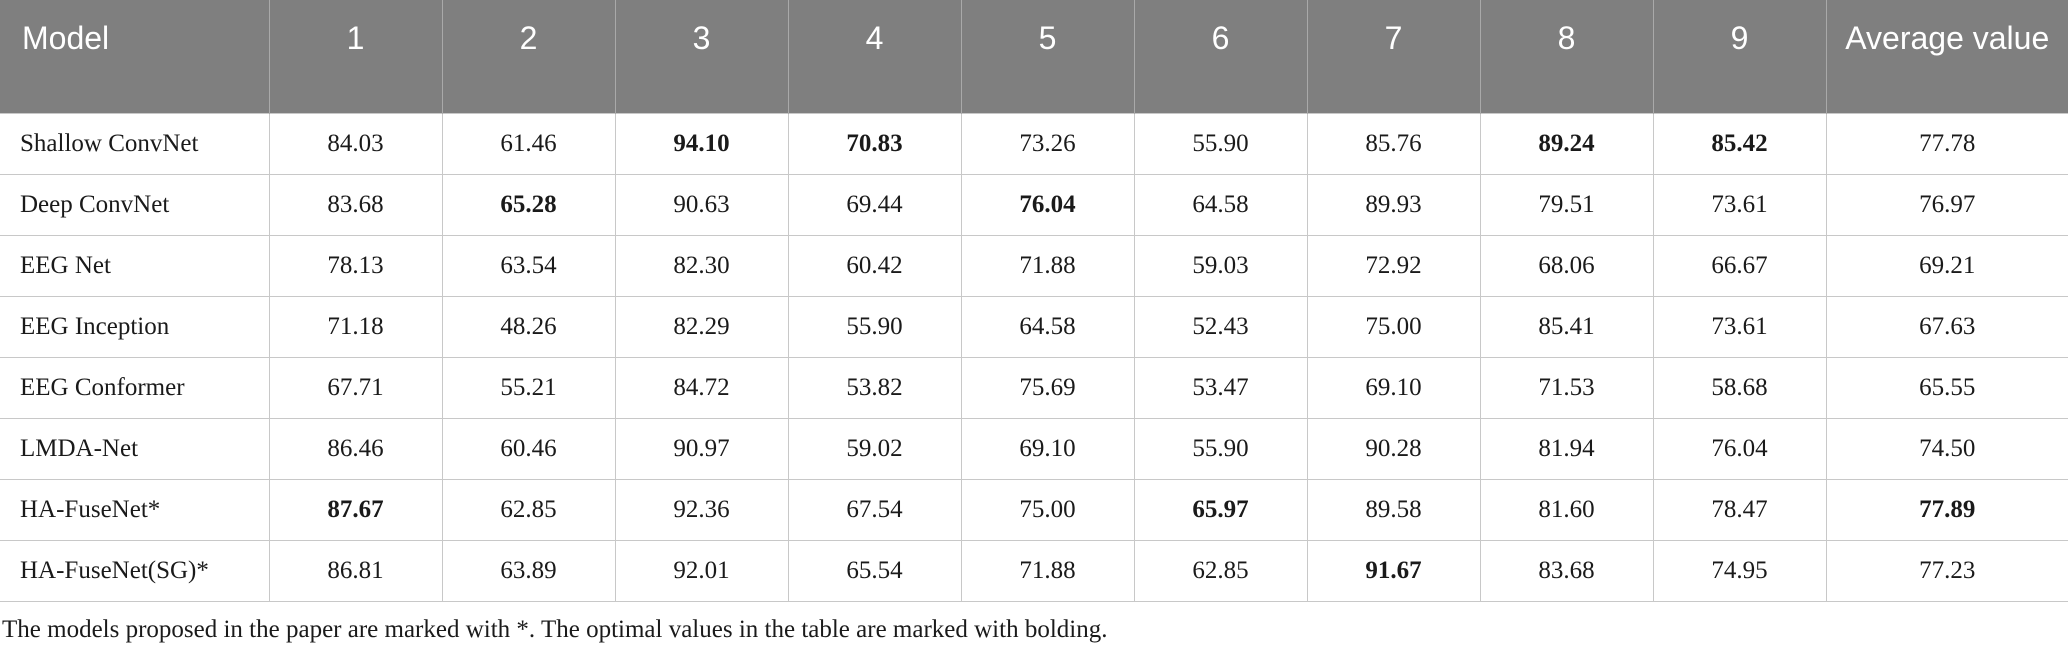 Image resolution: width=2068 pixels, height=662 pixels. What do you see at coordinates (1220, 509) in the screenshot?
I see `value-cell: 65.97` at bounding box center [1220, 509].